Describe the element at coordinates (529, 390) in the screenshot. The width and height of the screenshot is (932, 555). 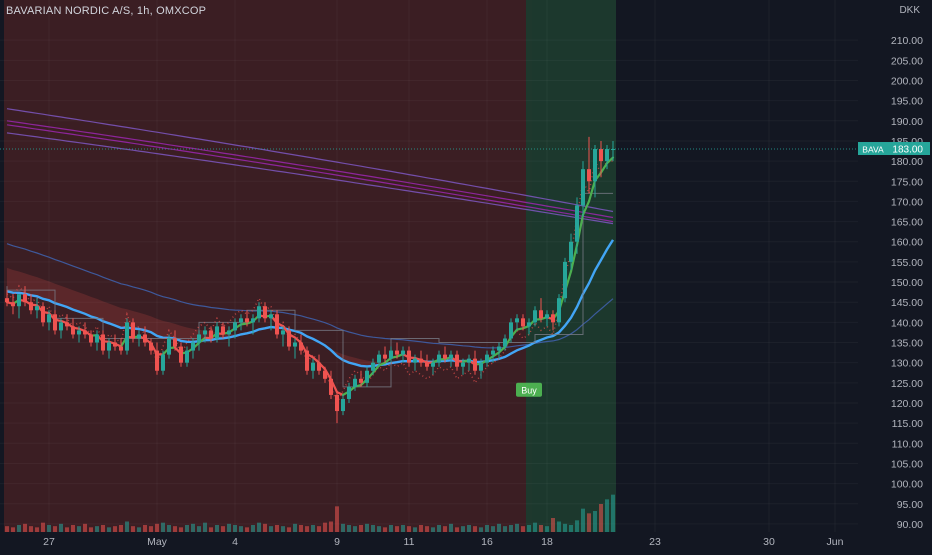
I see `buy-signal-text: Buy` at that location.